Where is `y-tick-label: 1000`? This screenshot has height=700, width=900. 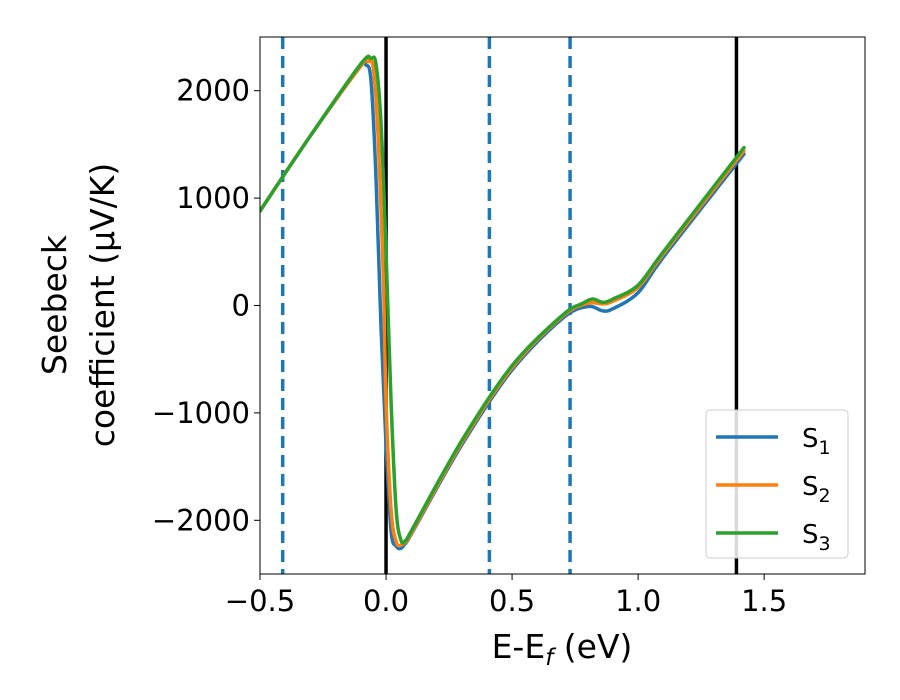
y-tick-label: 1000 is located at coordinates (213, 198).